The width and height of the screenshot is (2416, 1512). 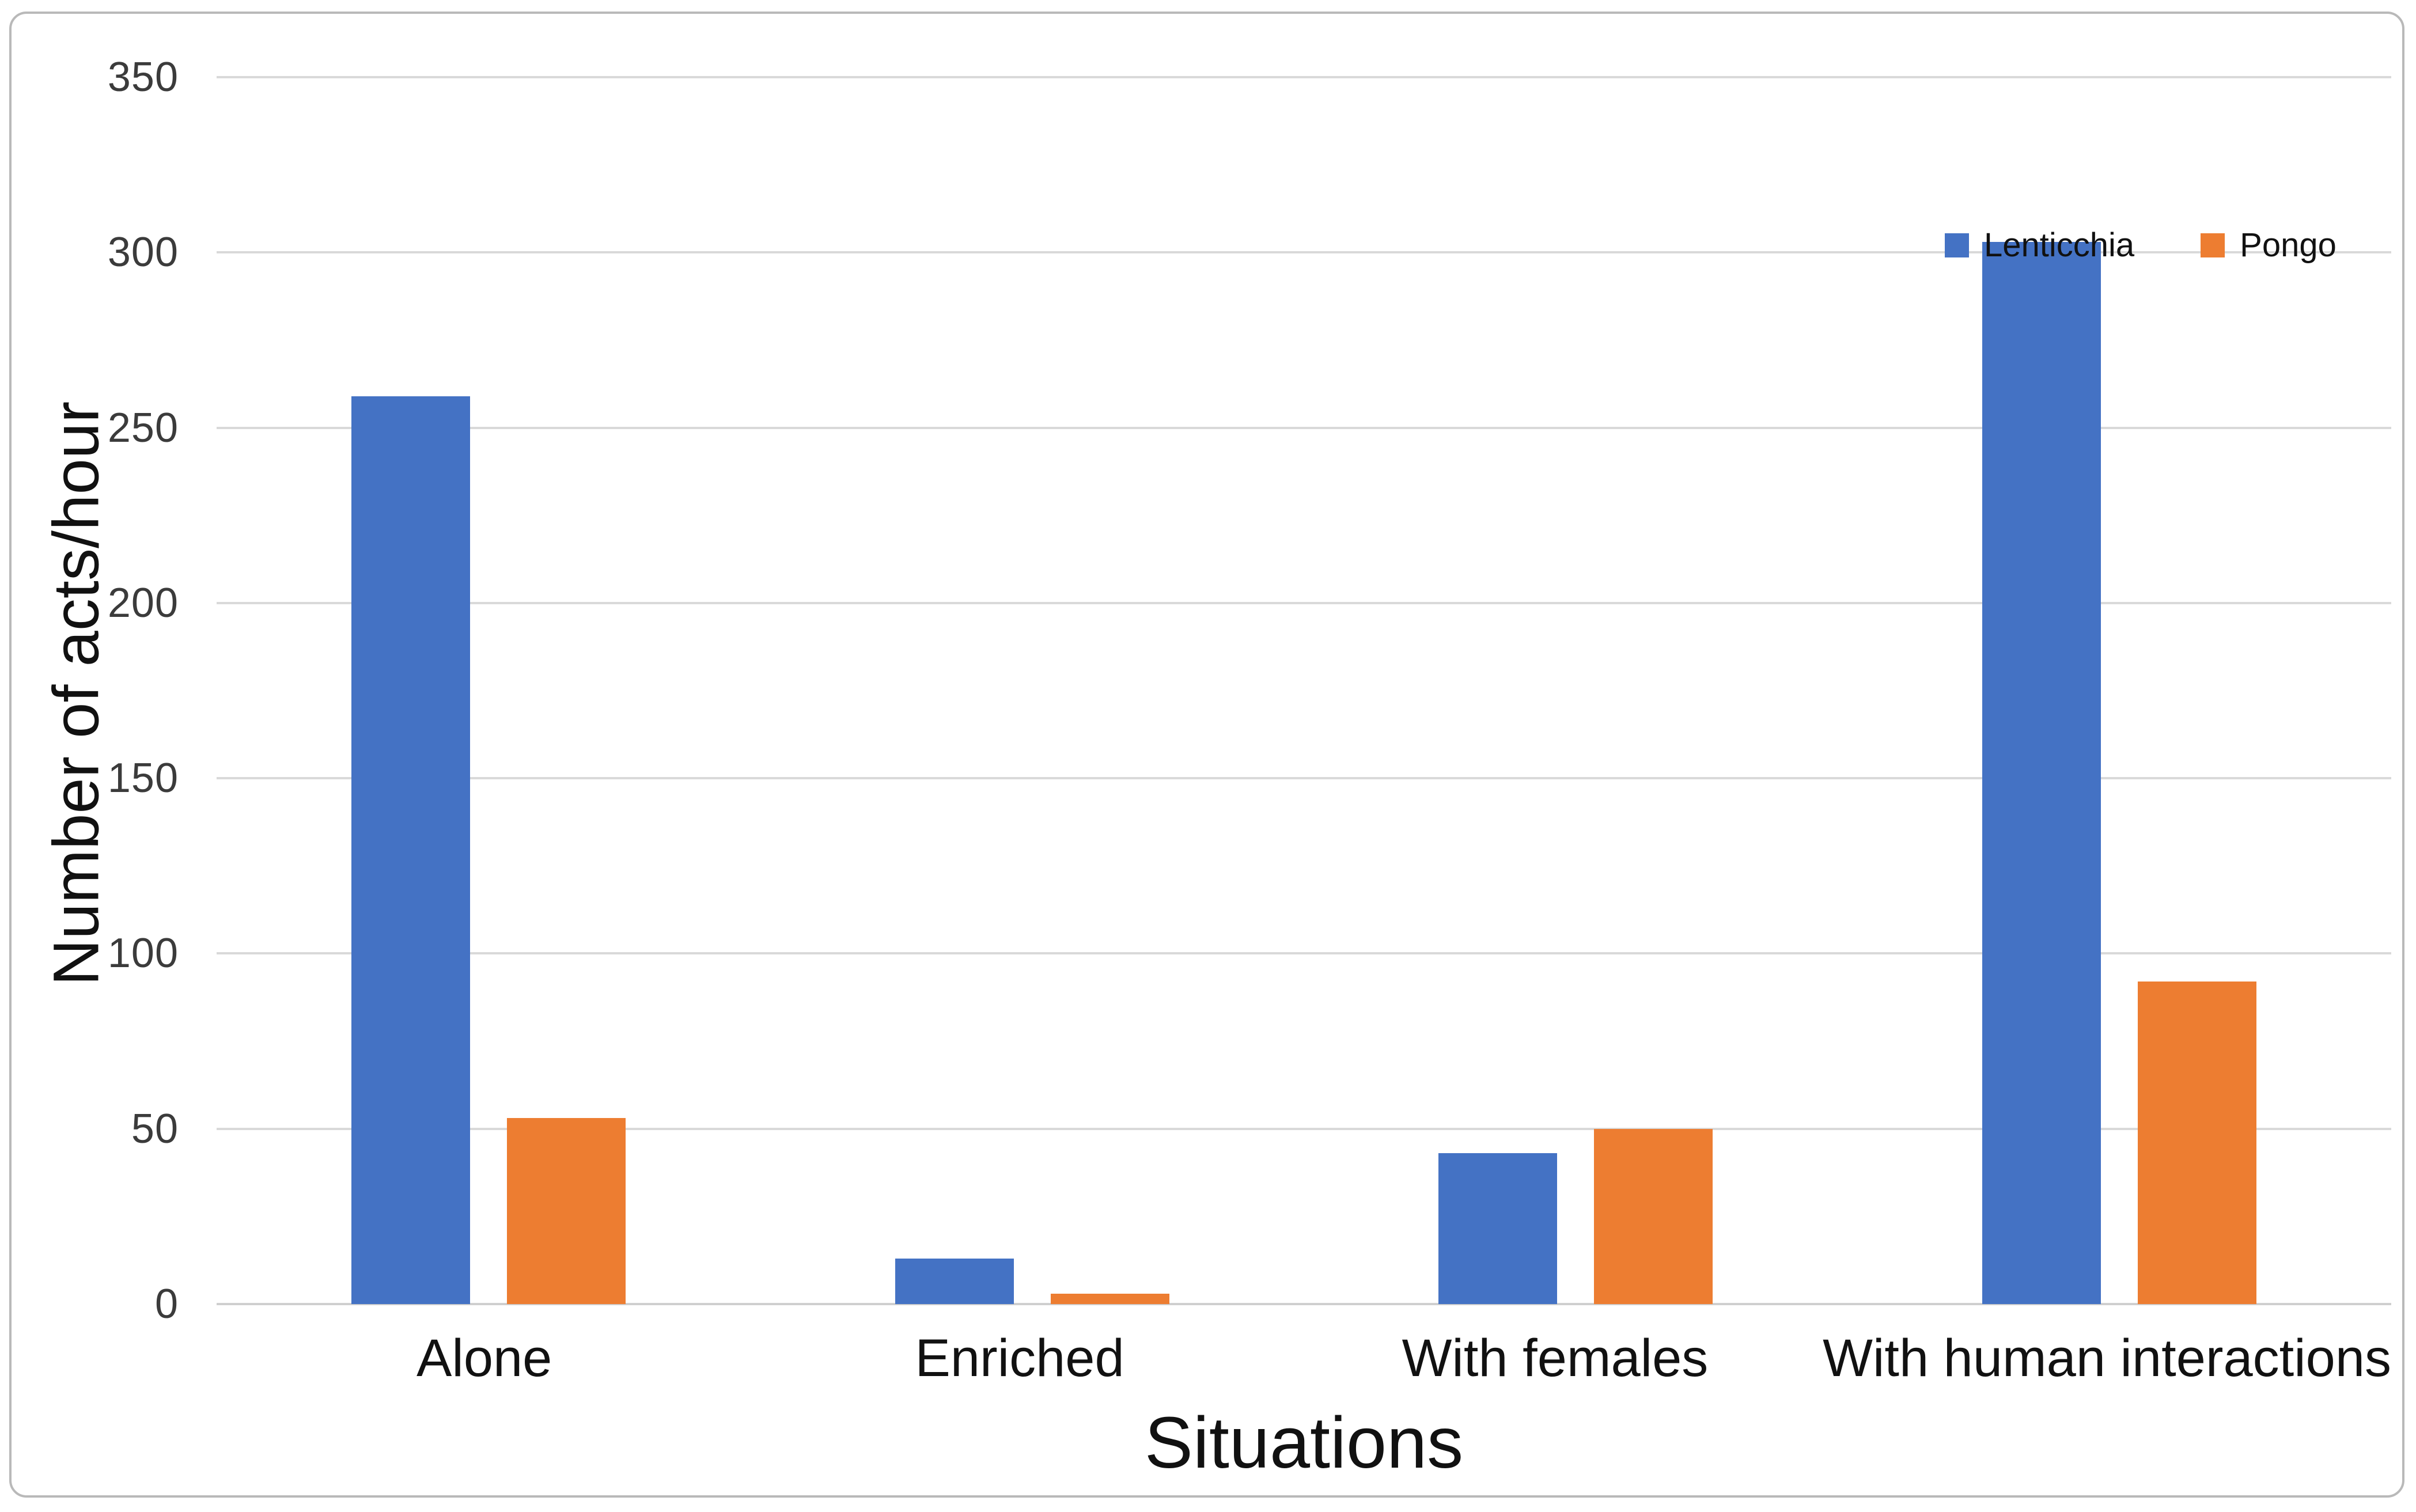 I want to click on y-tick-label-200: 200, so click(x=143, y=602).